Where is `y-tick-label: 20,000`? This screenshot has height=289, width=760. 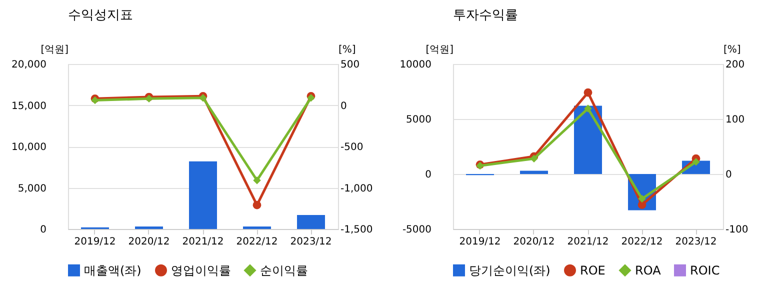 y-tick-label: 20,000 is located at coordinates (29, 65).